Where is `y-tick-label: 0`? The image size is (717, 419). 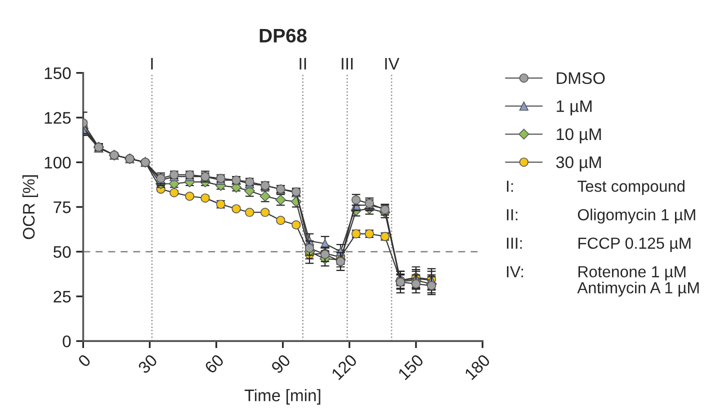 y-tick-label: 0 is located at coordinates (66, 341).